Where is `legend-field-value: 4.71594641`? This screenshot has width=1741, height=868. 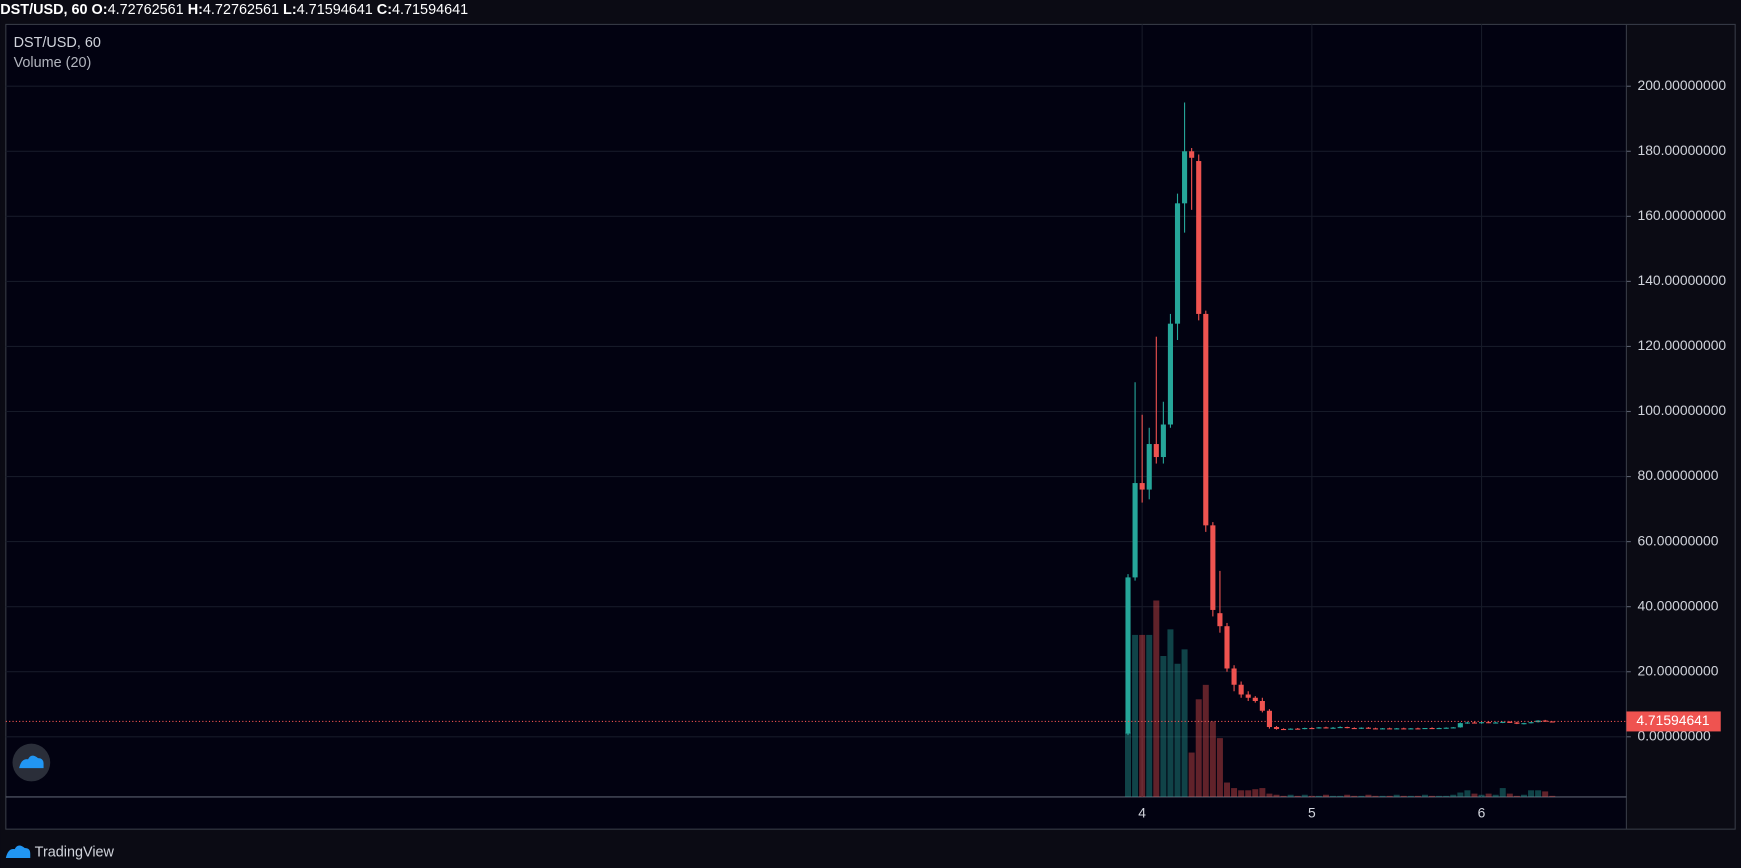
legend-field-value: 4.71594641 is located at coordinates (335, 10).